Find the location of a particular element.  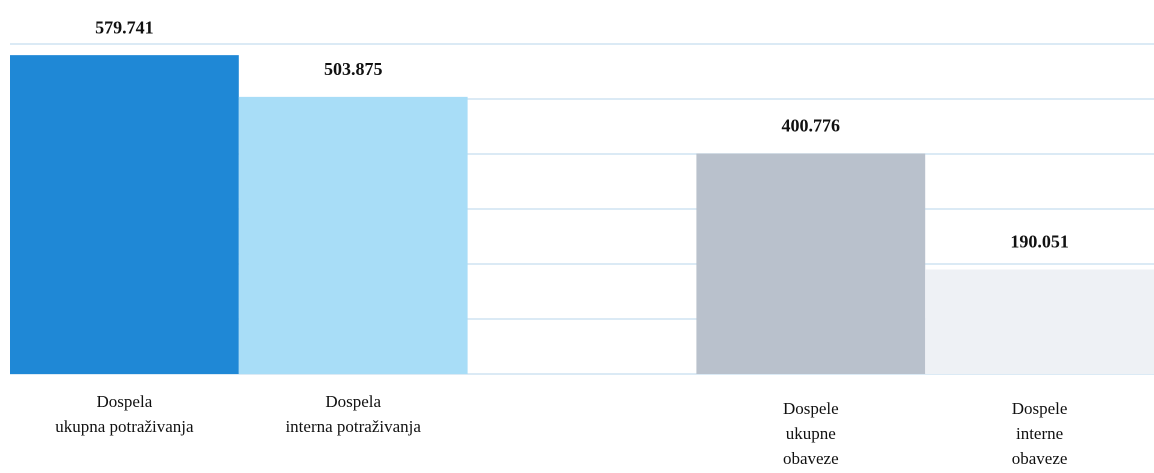

x-tick-label: interna potraživanja is located at coordinates (353, 426).